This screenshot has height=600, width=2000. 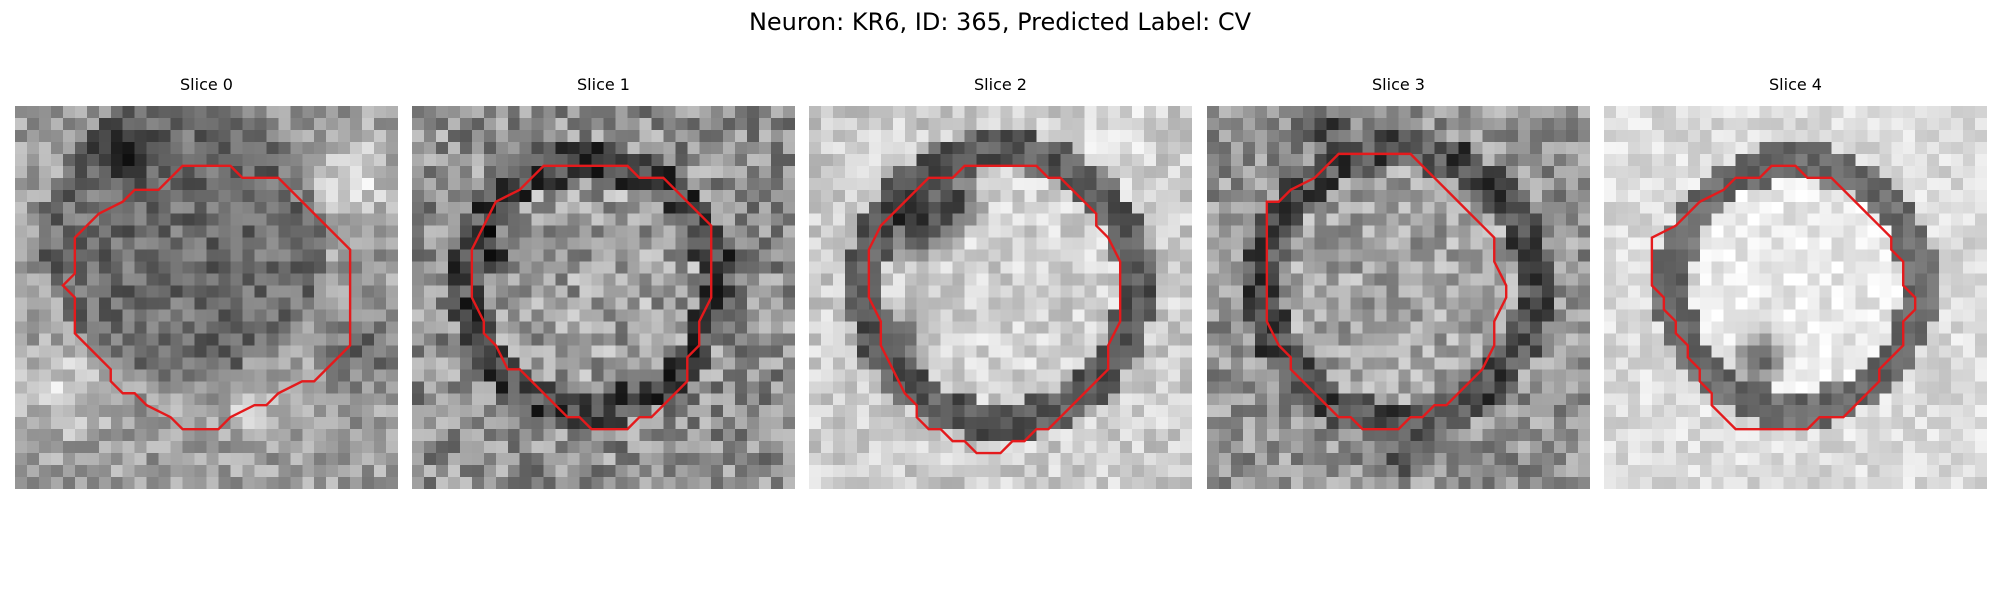 I want to click on slice-4-pixels, so click(x=1795, y=297).